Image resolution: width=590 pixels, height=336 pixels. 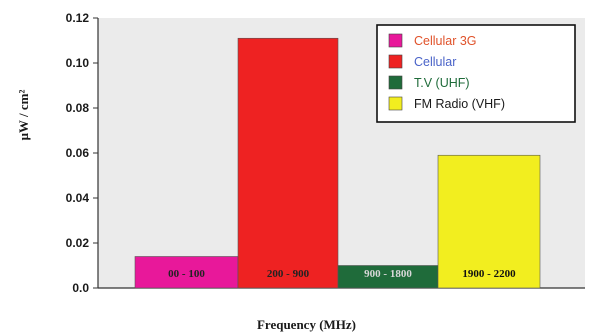 I want to click on y-tick-label: 0.02, so click(x=78, y=243).